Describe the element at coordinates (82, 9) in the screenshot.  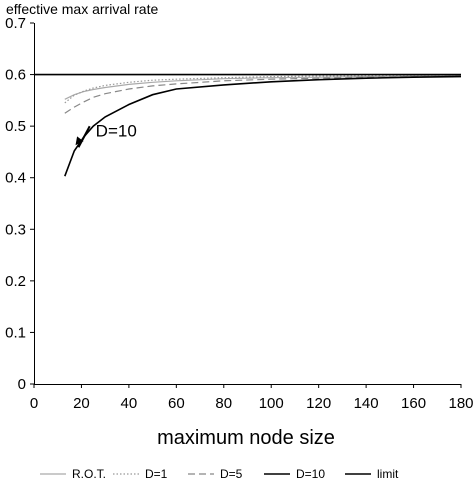
I see `y-axis-label: effective max arrival rate` at that location.